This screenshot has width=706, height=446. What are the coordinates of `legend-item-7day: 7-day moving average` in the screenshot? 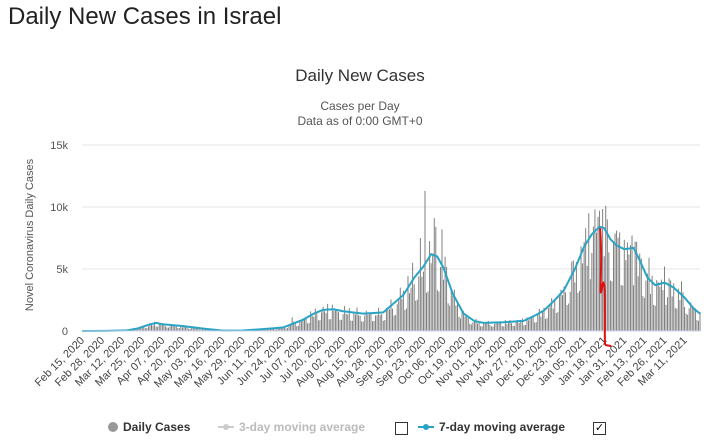 It's located at (491, 427).